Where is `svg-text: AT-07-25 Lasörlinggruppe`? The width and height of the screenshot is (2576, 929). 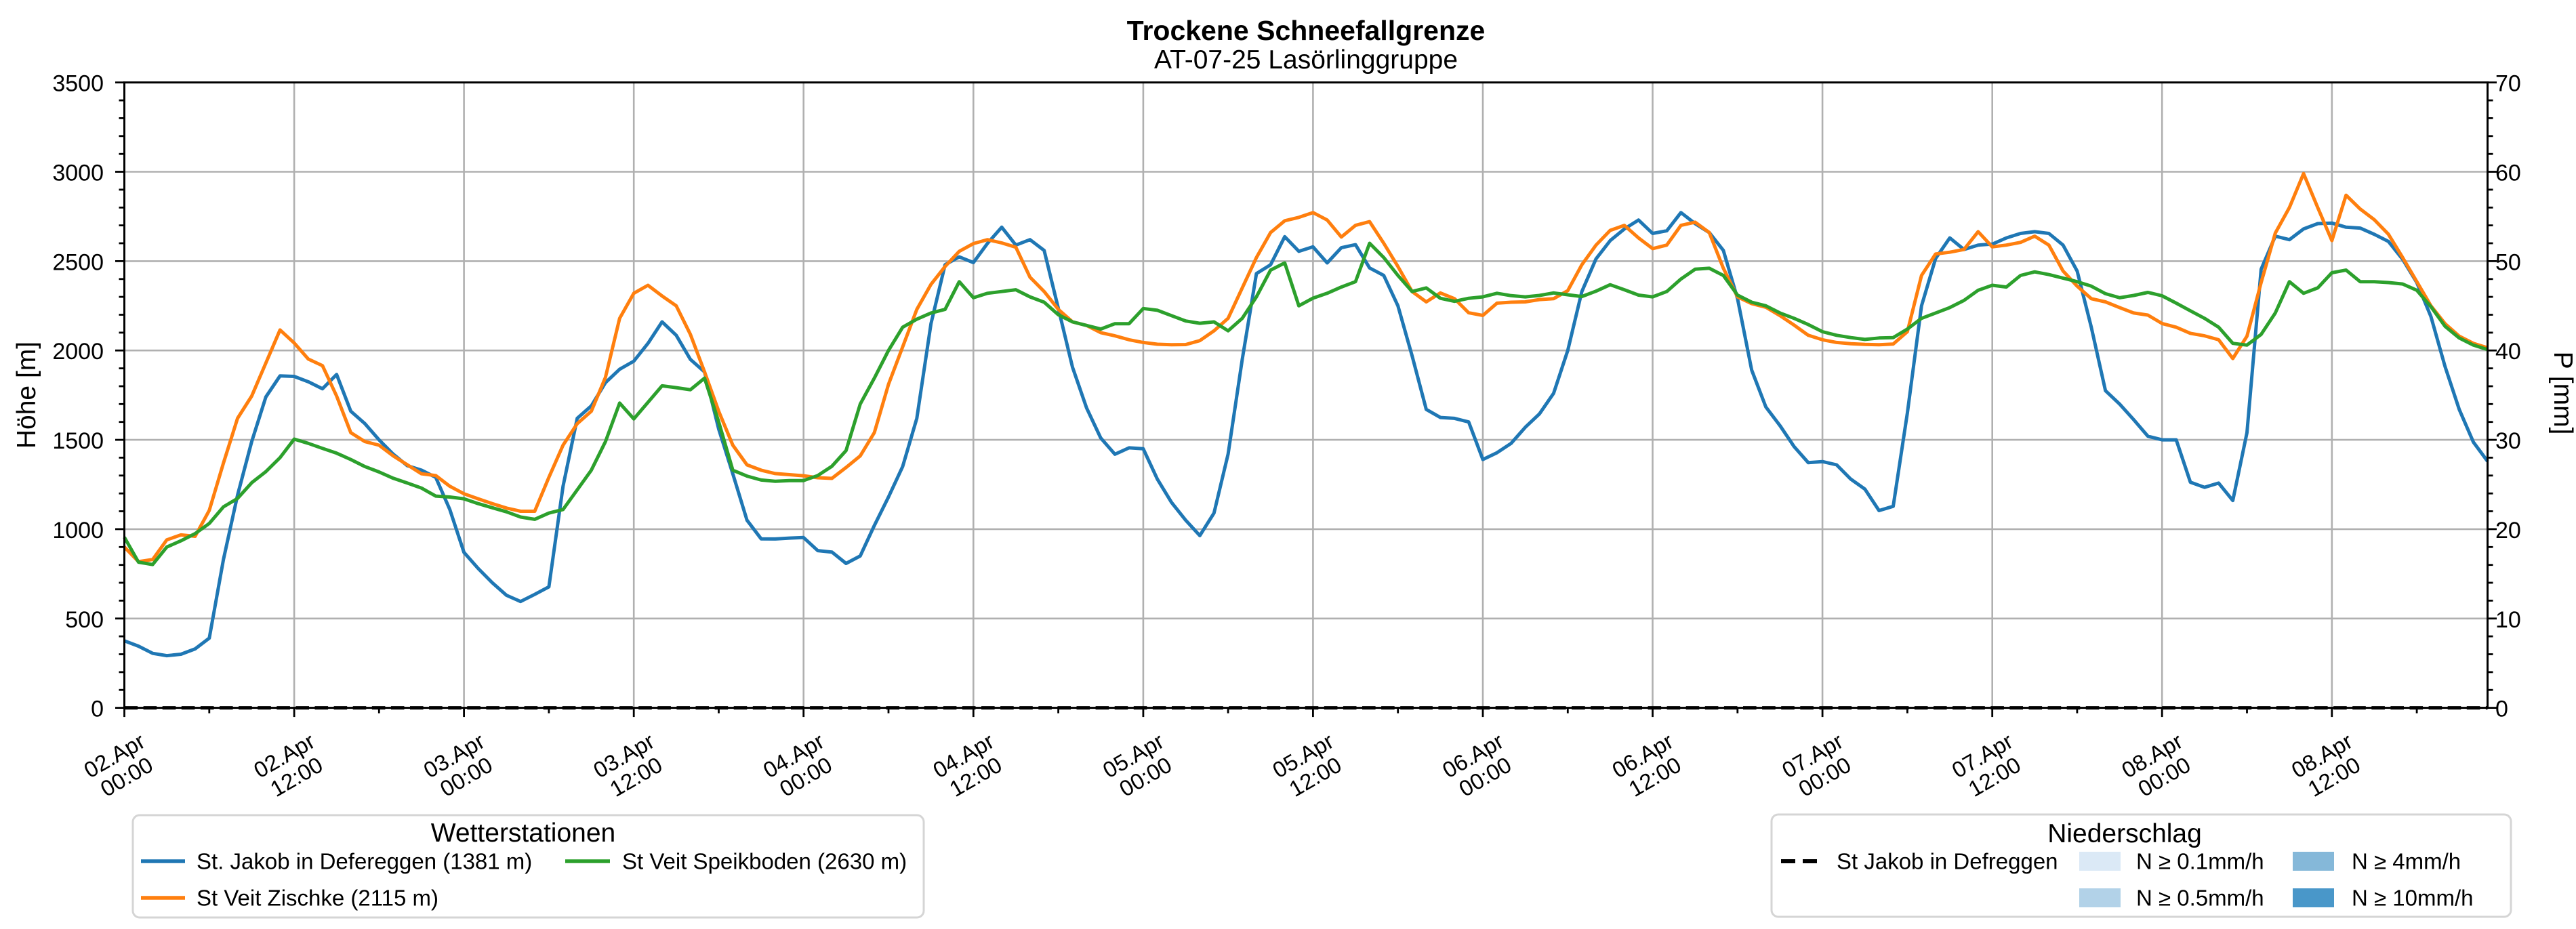 svg-text: AT-07-25 Lasörlinggruppe is located at coordinates (1306, 60).